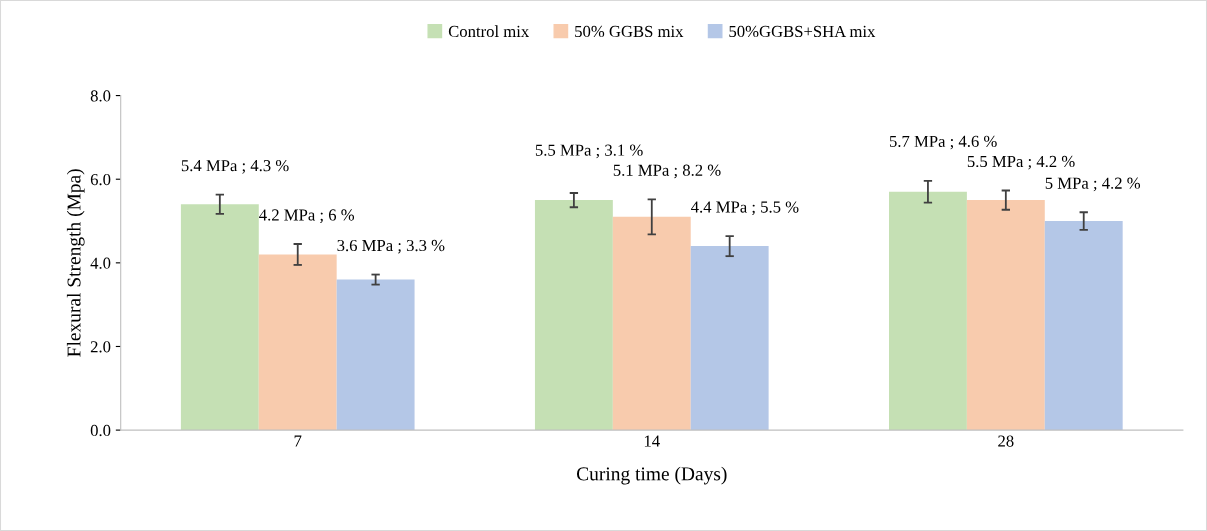  What do you see at coordinates (235, 166) in the screenshot?
I see `data-label: 5.4 MPa ; 4.3 %` at bounding box center [235, 166].